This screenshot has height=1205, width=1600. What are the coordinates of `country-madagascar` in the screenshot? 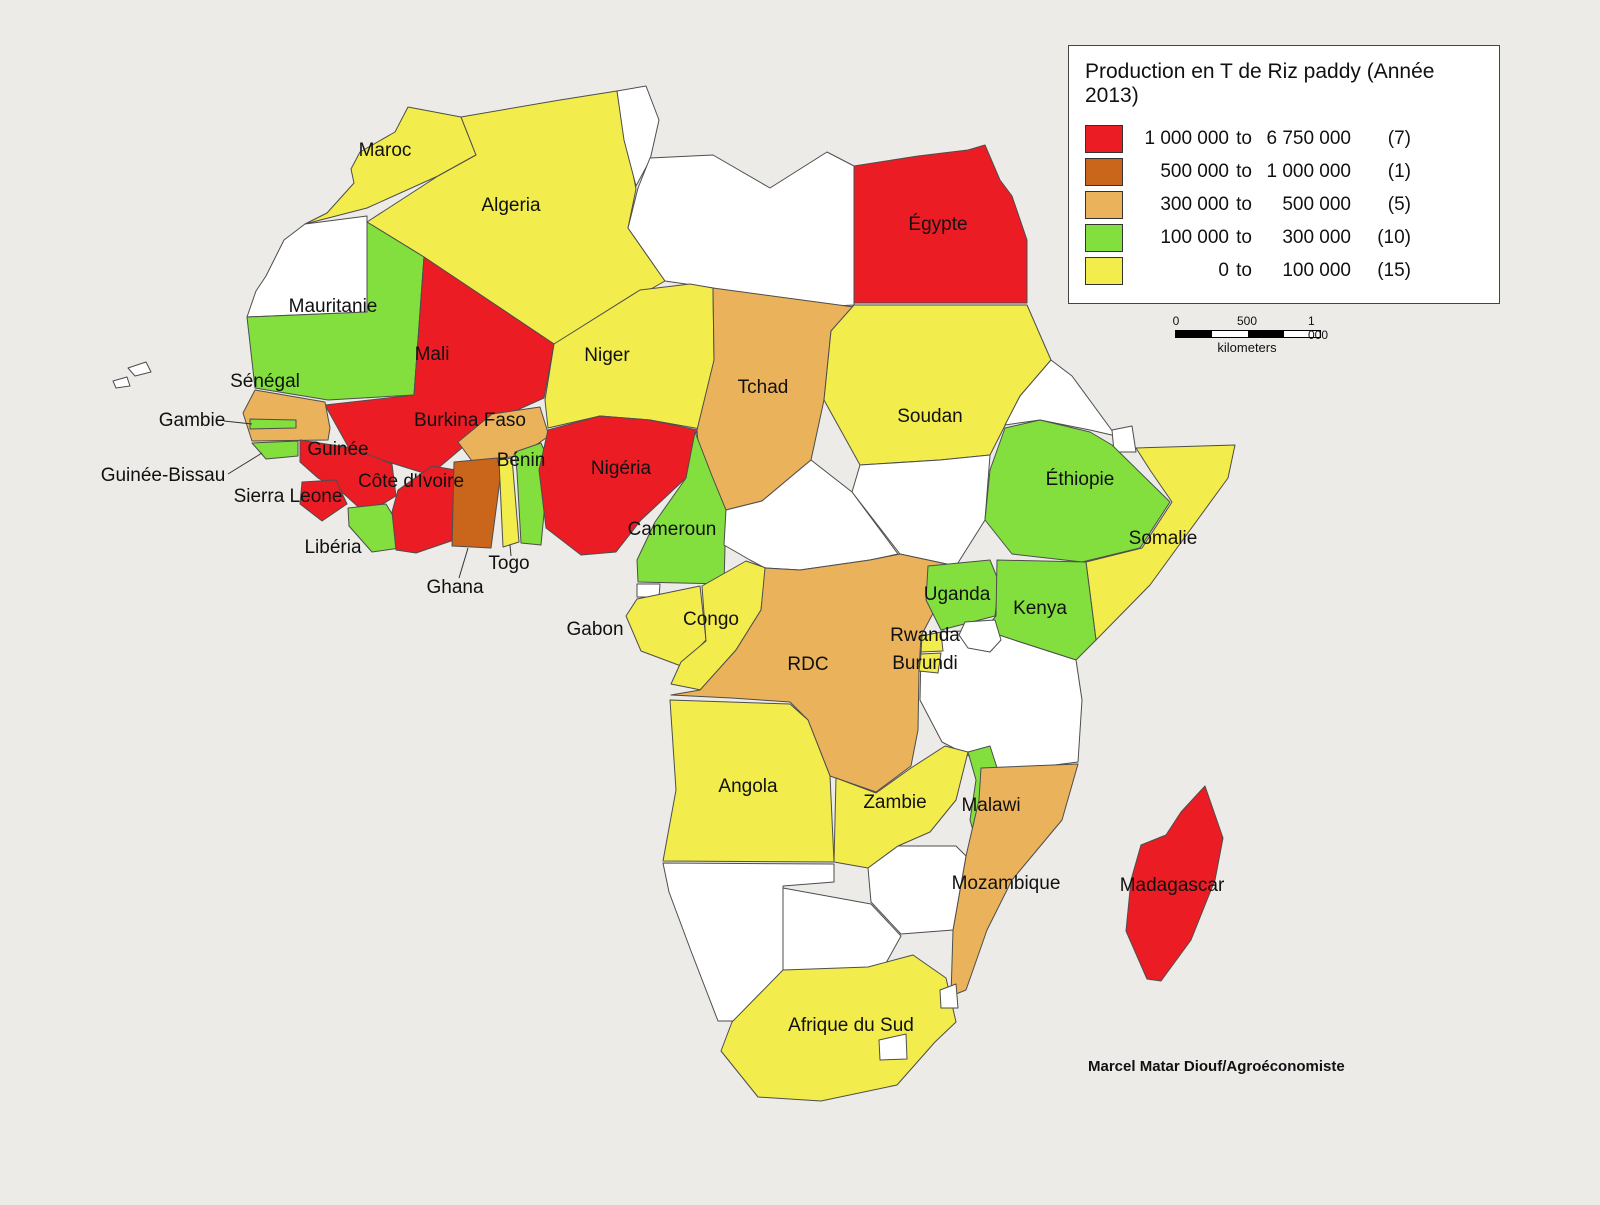 It's located at (1174, 883).